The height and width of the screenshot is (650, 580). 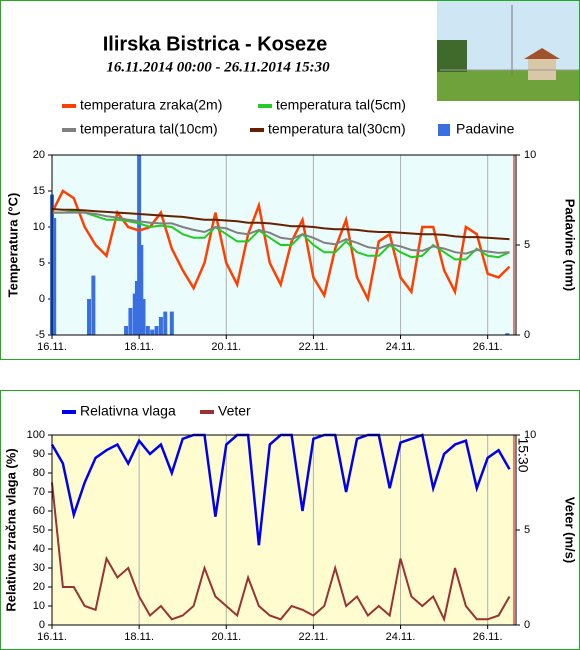 What do you see at coordinates (42, 263) in the screenshot?
I see `y-tick-label: 5` at bounding box center [42, 263].